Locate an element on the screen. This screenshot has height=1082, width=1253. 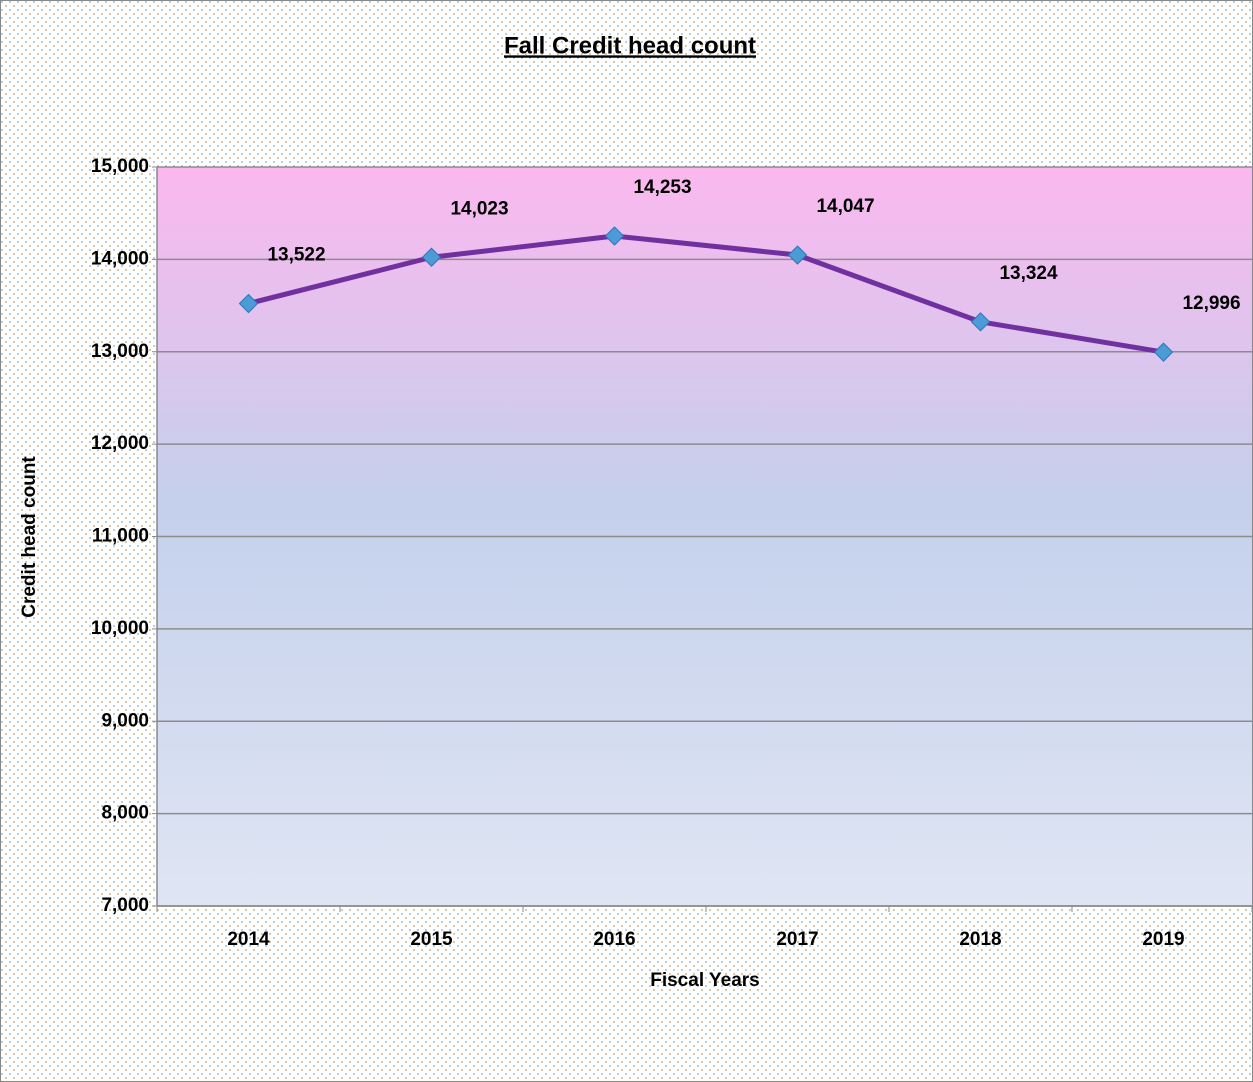
x-tick-label: 2017 is located at coordinates (797, 939).